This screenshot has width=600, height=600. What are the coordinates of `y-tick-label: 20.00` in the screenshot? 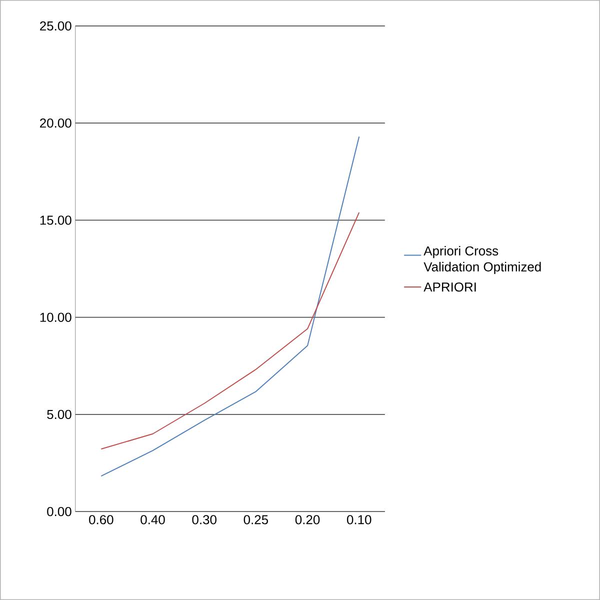 It's located at (56, 123).